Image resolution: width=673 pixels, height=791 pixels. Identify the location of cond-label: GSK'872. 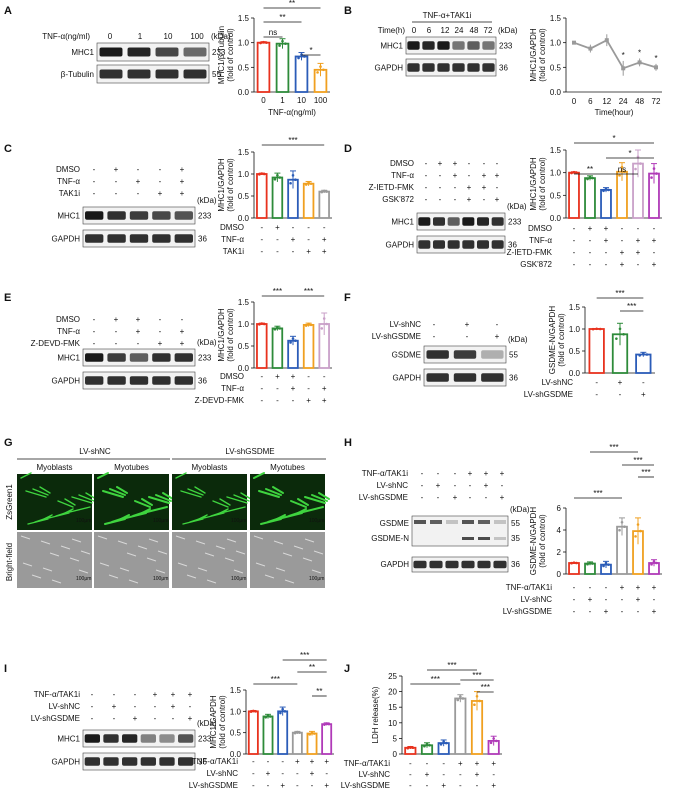
(536, 264).